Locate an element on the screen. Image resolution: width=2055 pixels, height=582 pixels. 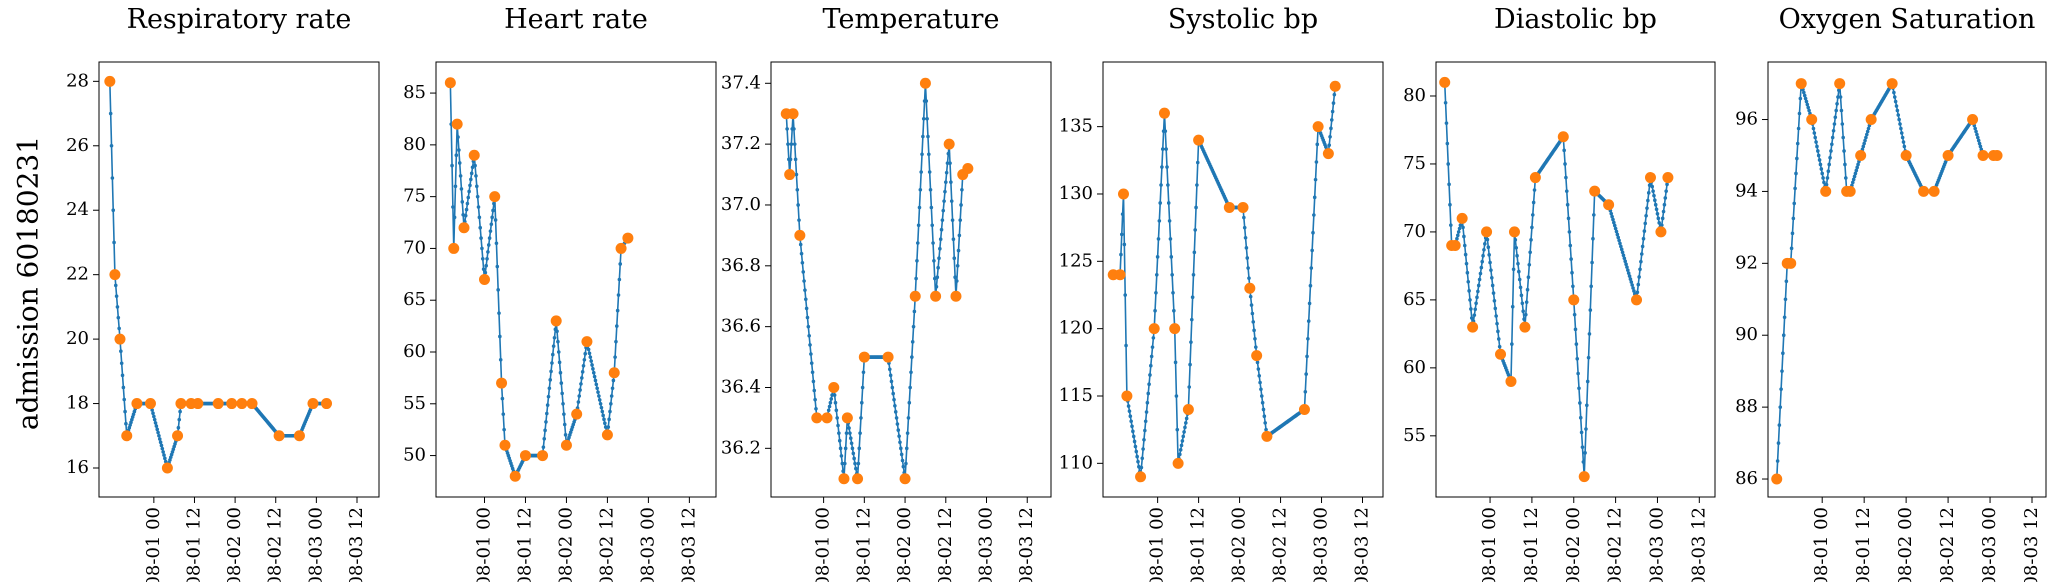
y-tick-label: 55 is located at coordinates (414, 403).